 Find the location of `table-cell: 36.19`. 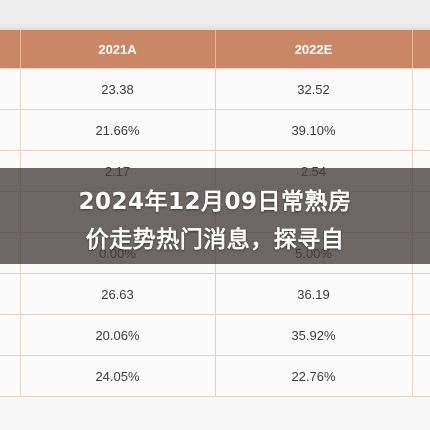

table-cell: 36.19 is located at coordinates (314, 294).